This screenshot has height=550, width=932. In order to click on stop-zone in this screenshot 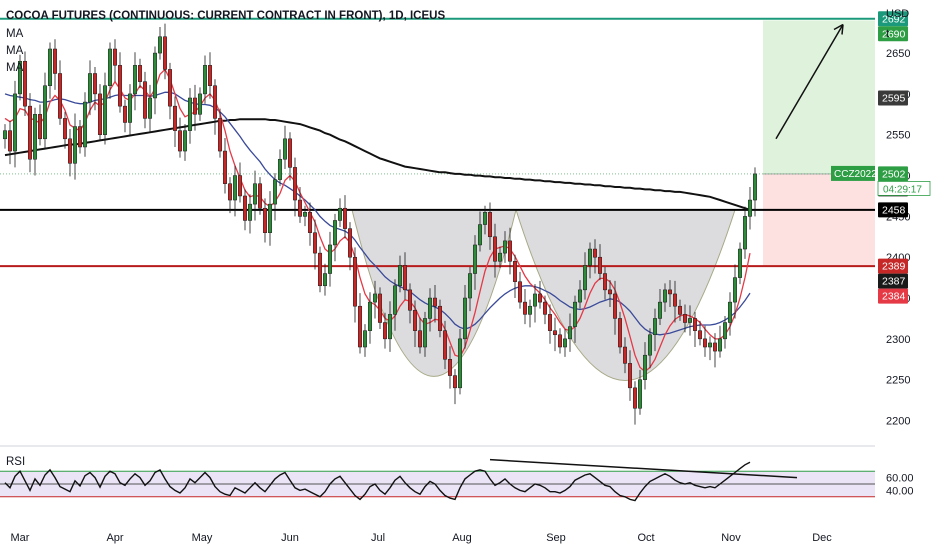, I will do `click(819, 220)`.